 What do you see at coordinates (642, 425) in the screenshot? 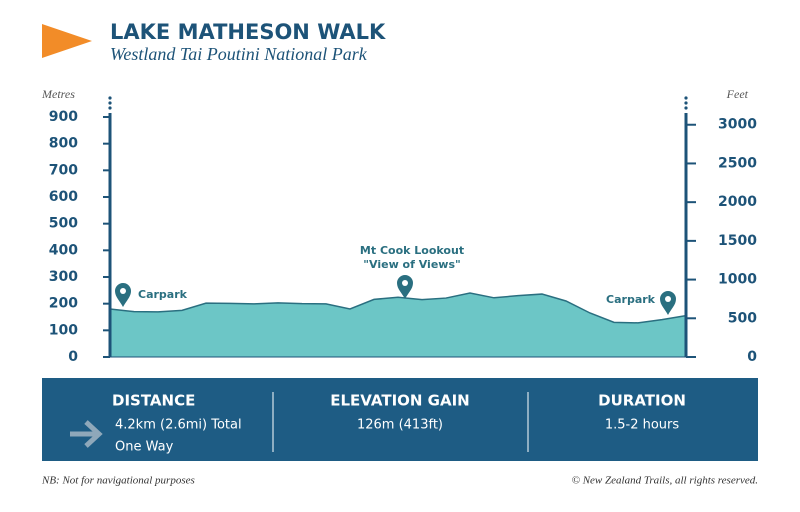
I see `info-value: 1.5-2 hours` at bounding box center [642, 425].